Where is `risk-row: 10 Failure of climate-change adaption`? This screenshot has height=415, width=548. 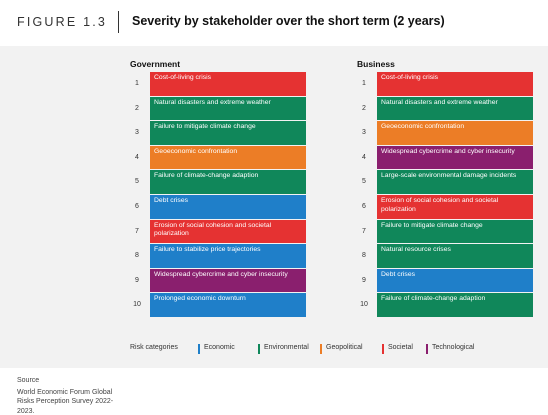 risk-row: 10 Failure of climate-change adaption is located at coordinates (452, 305).